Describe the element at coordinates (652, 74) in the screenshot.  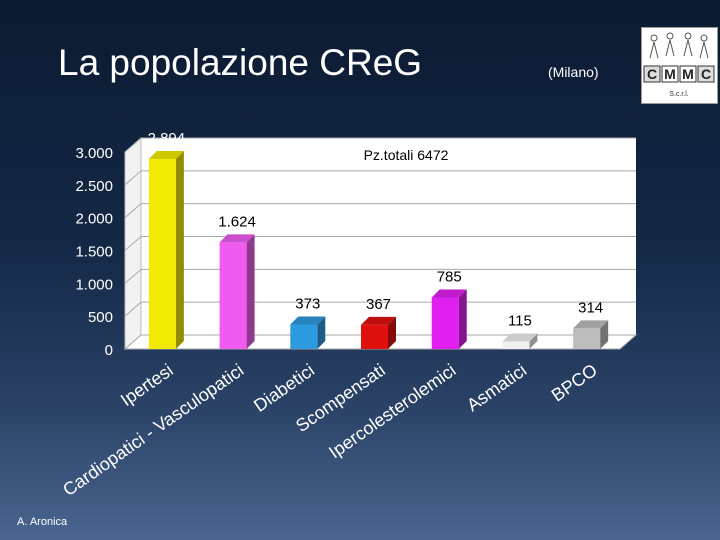
I see `logo-letter-1: C` at that location.